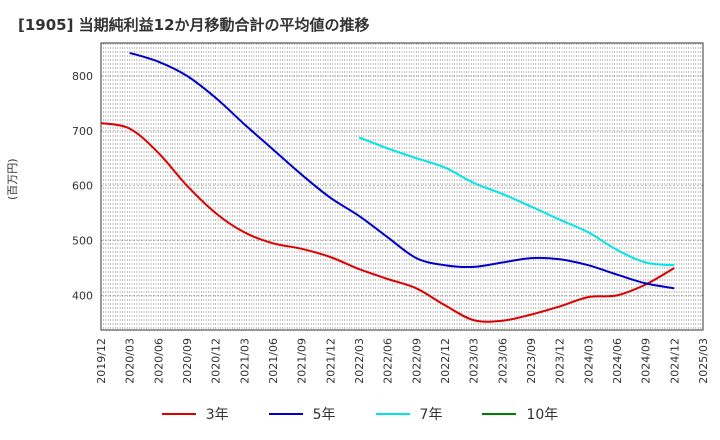 The image size is (720, 440). Describe the element at coordinates (617, 361) in the screenshot. I see `x-tick-label: 2024/06` at that location.